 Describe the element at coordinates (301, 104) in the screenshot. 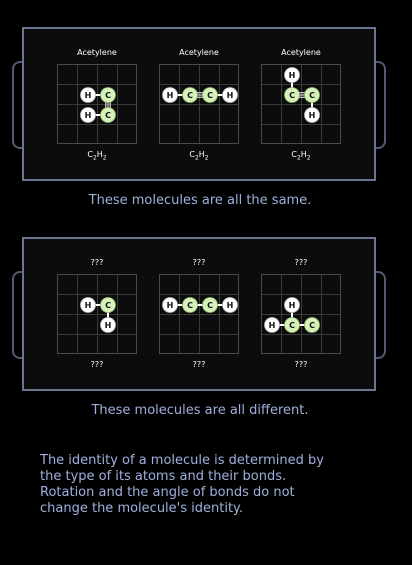

I see `molecule-grid: H C C H` at that location.